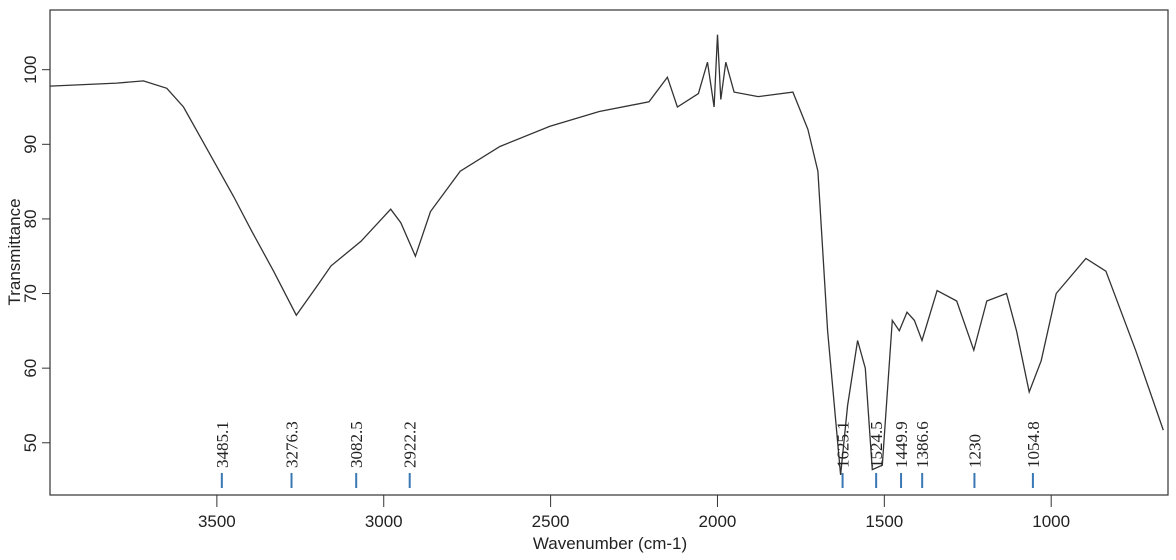 The image size is (1176, 560). Describe the element at coordinates (876, 444) in the screenshot. I see `peak-label: 1524.5` at that location.